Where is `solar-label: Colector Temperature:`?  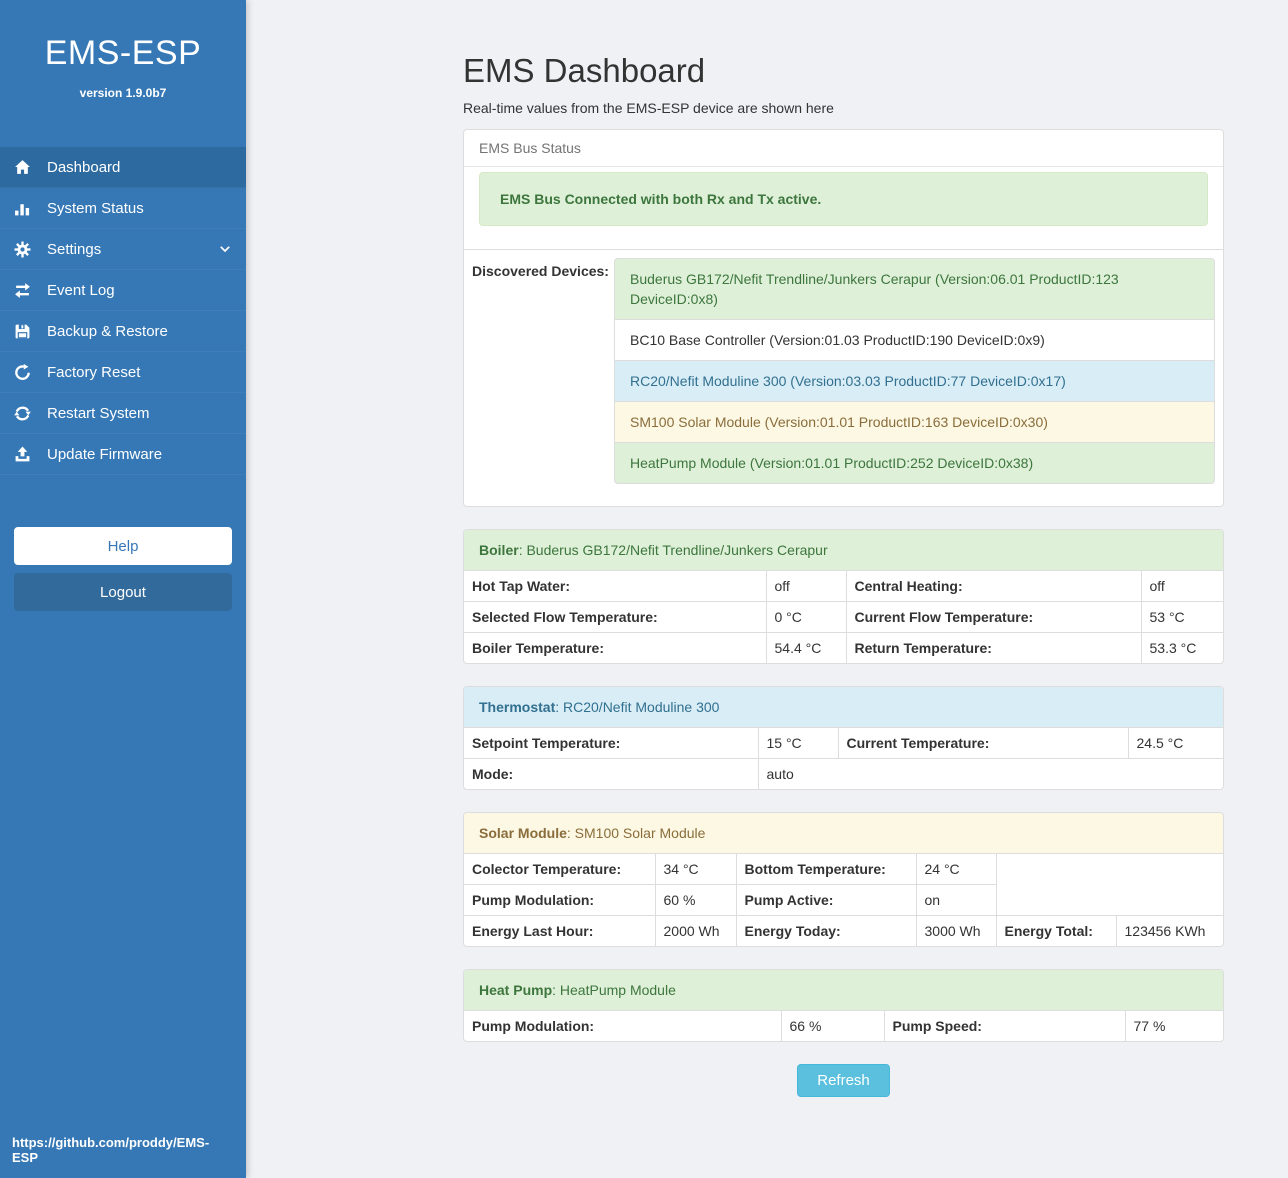 solar-label: Colector Temperature: is located at coordinates (547, 869).